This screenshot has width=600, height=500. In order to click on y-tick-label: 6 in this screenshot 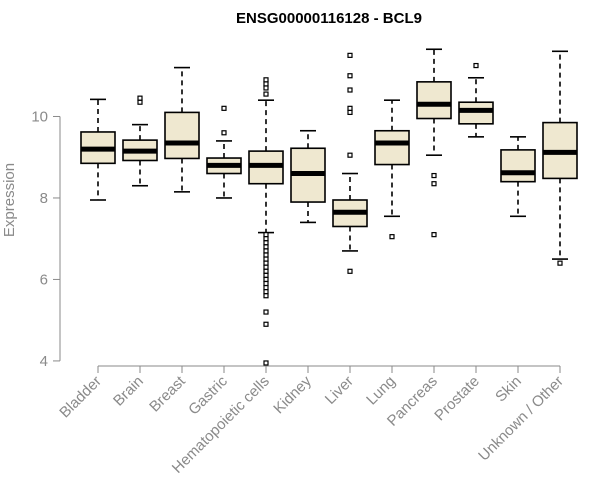, I will do `click(44, 279)`.